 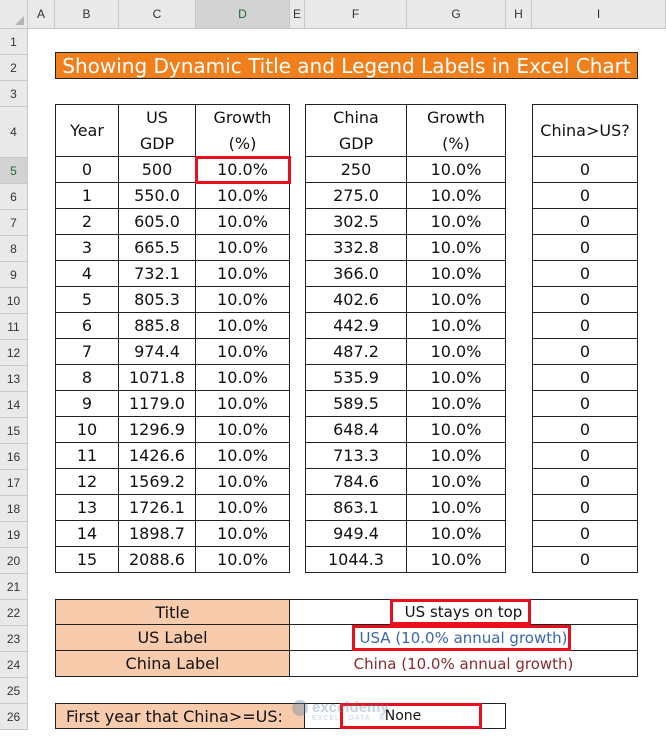 I want to click on table-cell-year: 15, so click(x=87, y=560).